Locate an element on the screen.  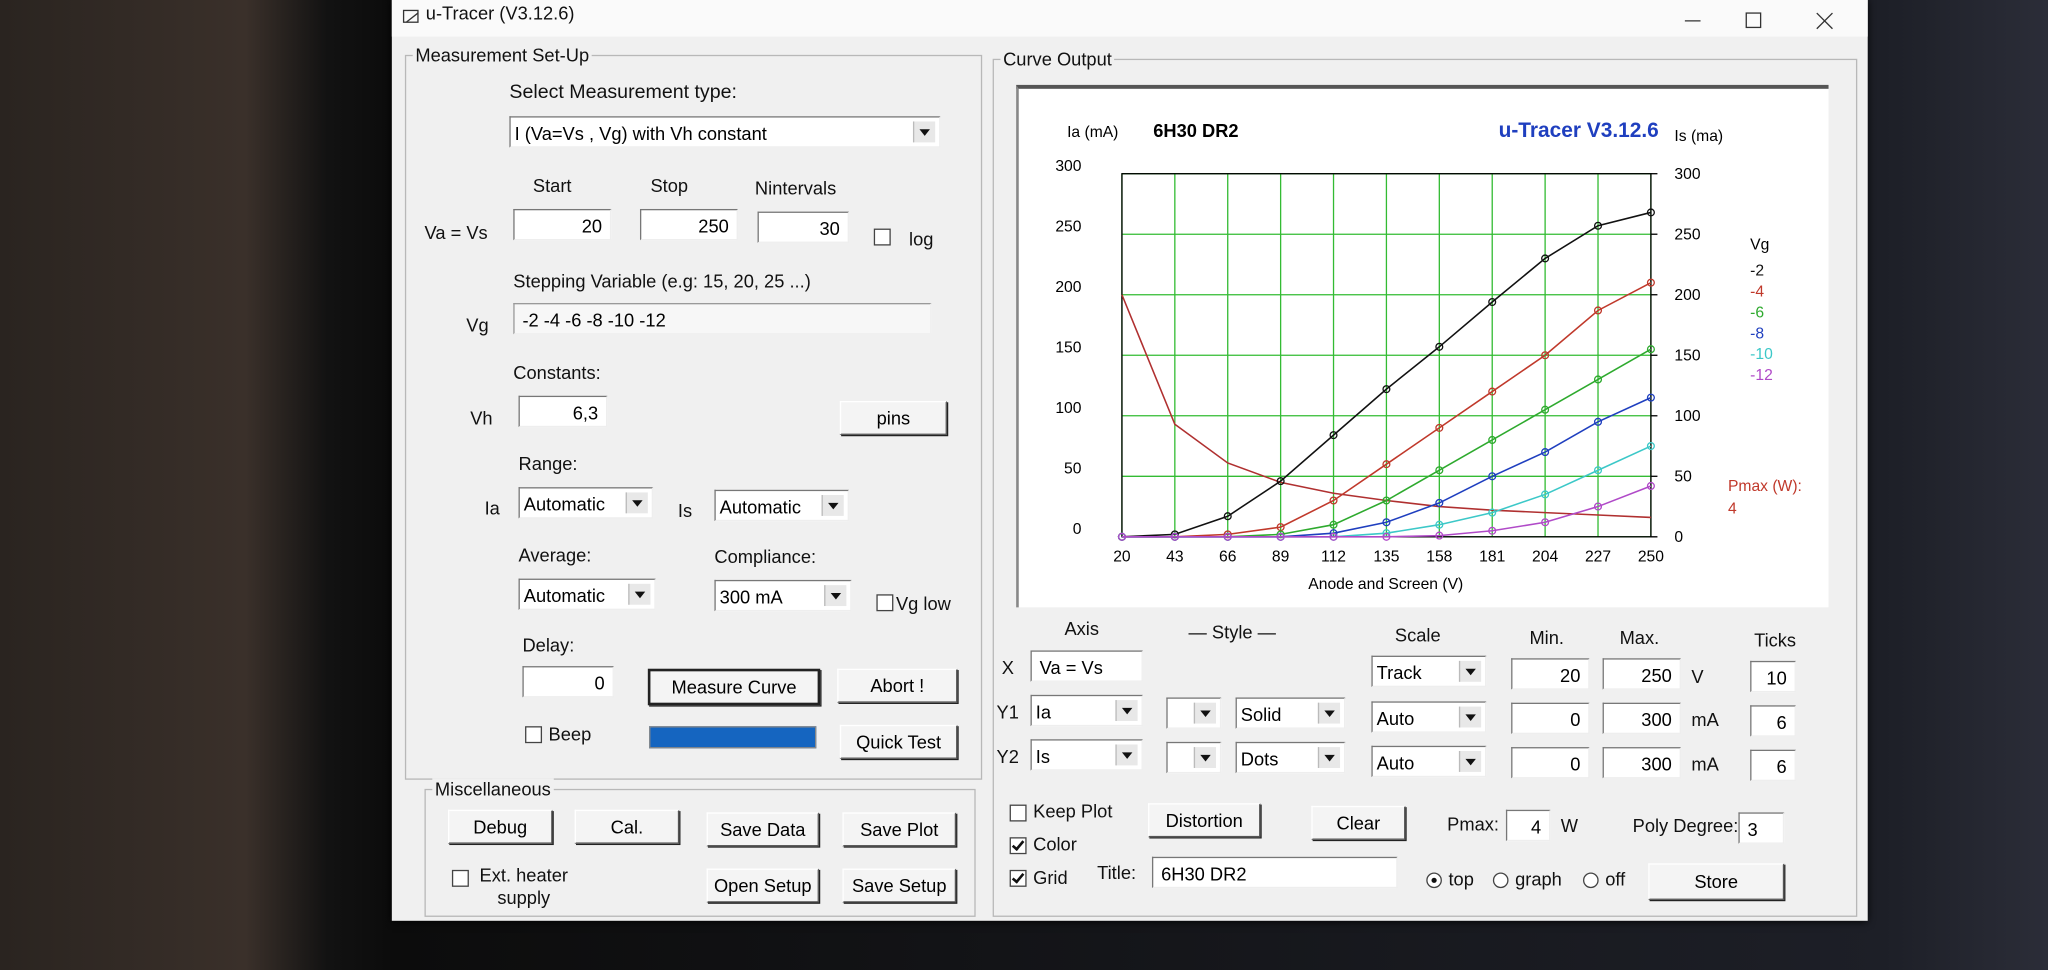
nintervals-input: 30 is located at coordinates (803, 227).